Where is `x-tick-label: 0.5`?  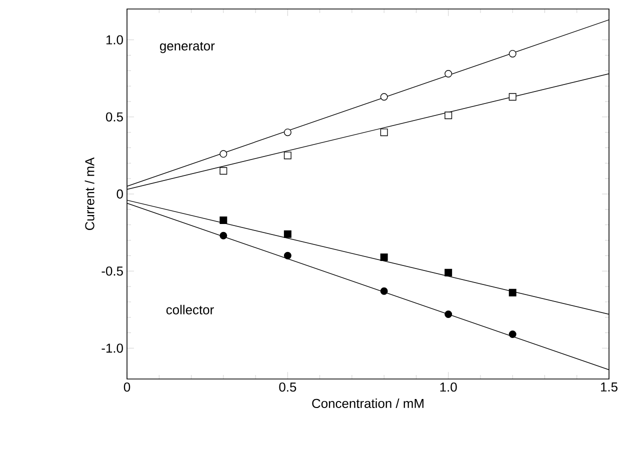
x-tick-label: 0.5 is located at coordinates (287, 387).